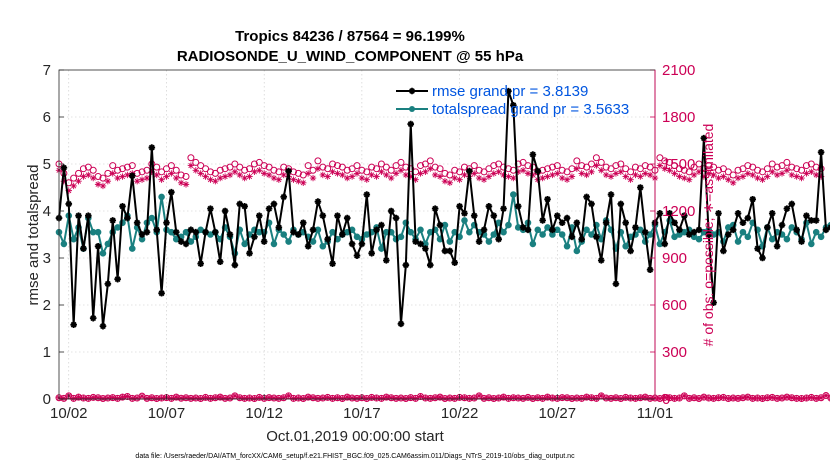 The height and width of the screenshot is (470, 830). What do you see at coordinates (558, 413) in the screenshot?
I see `x-tick-label: 10/27` at bounding box center [558, 413].